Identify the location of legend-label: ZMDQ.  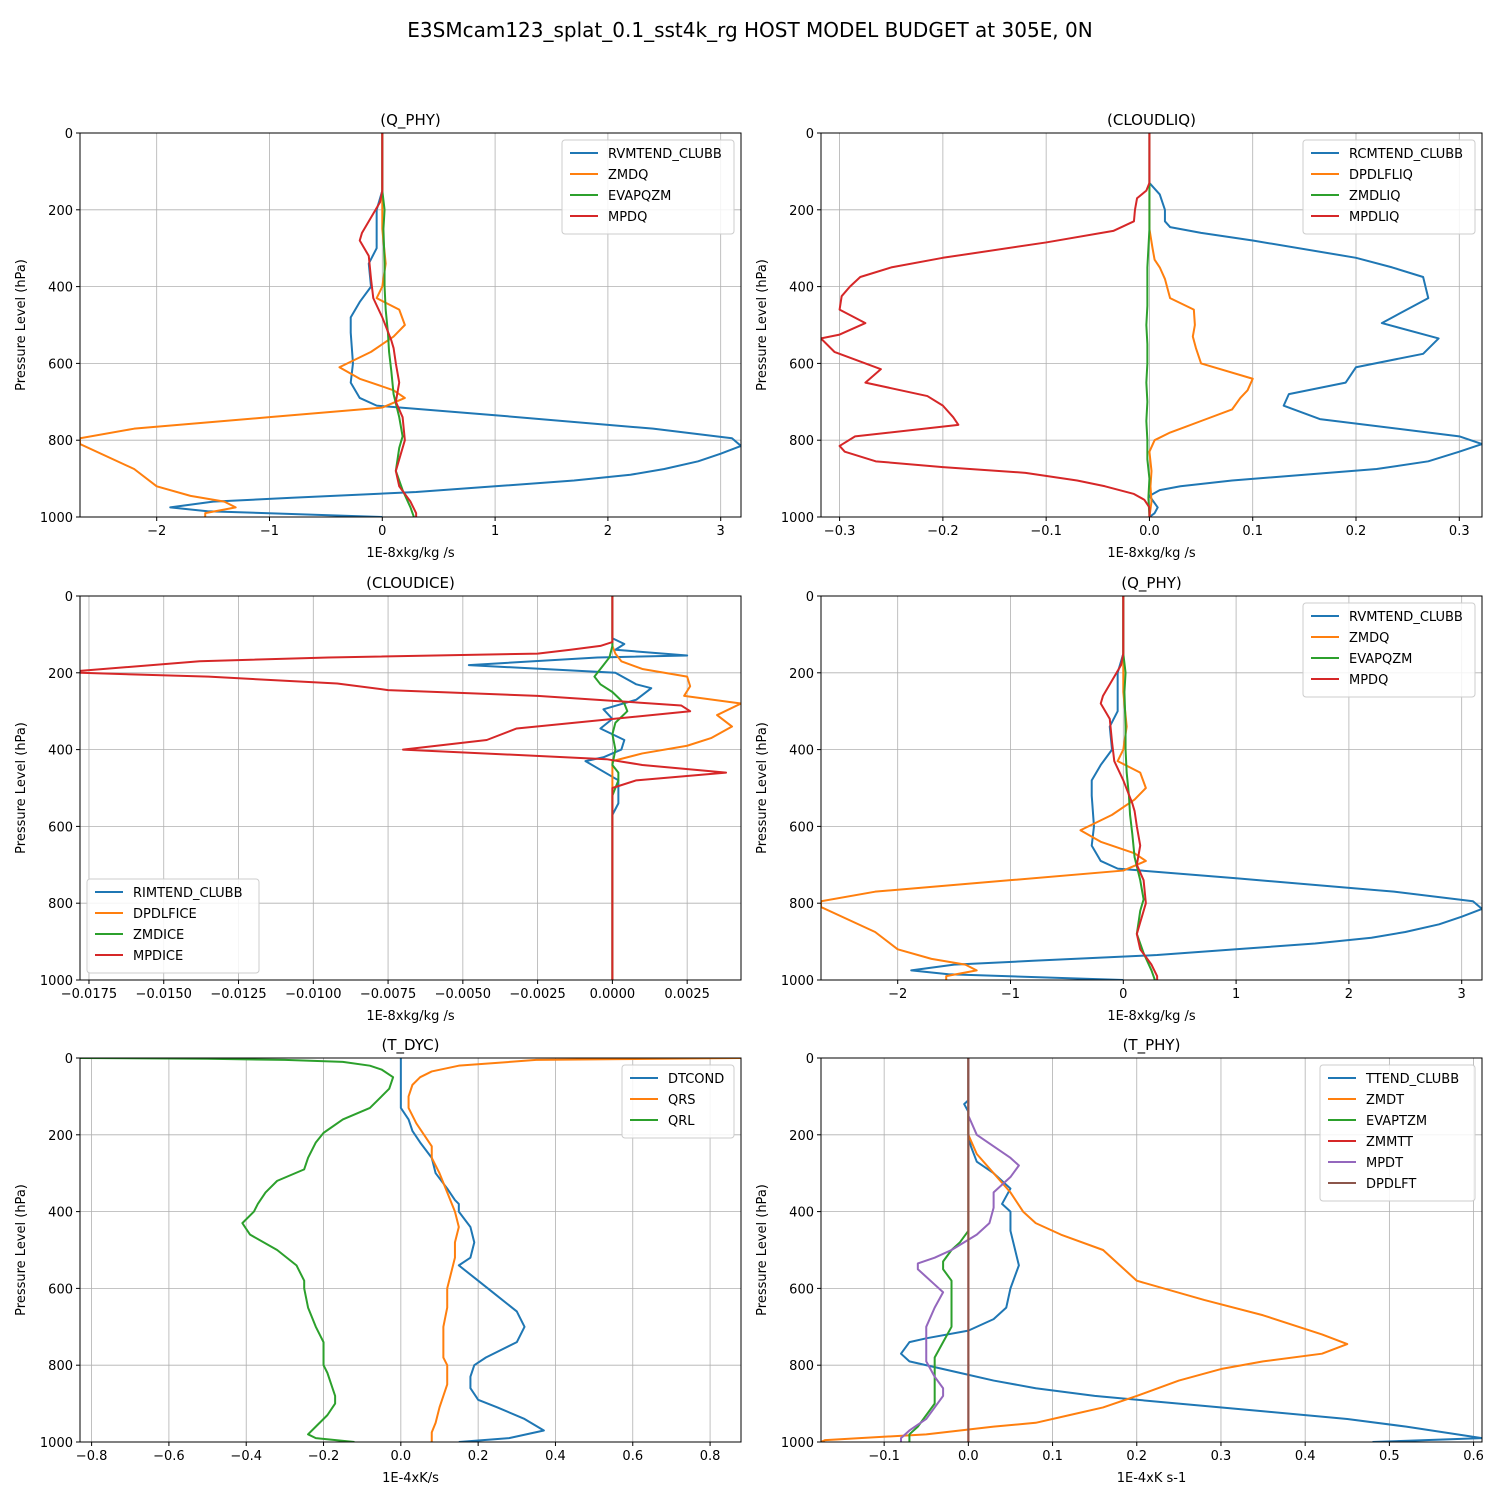
(1369, 638).